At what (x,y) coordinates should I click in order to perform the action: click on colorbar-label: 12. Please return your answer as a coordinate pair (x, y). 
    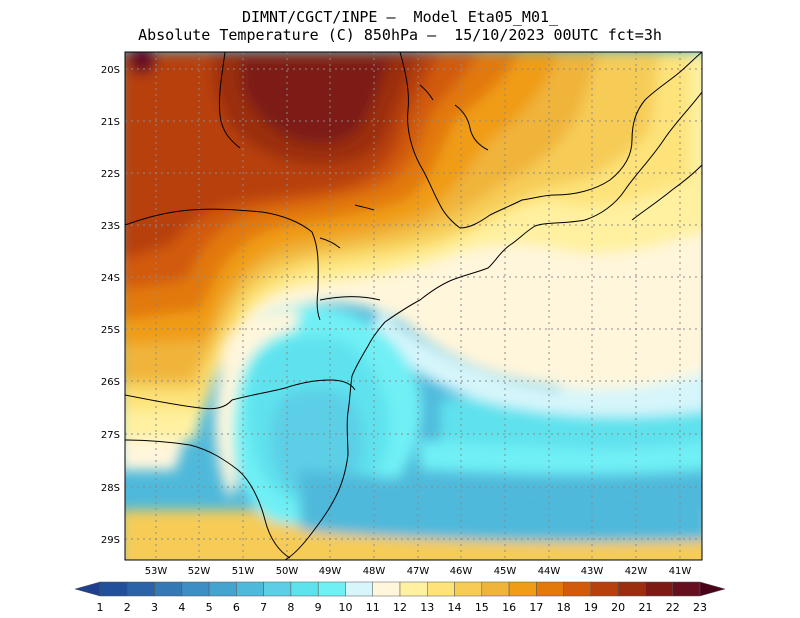
    Looking at the image, I should click on (400, 607).